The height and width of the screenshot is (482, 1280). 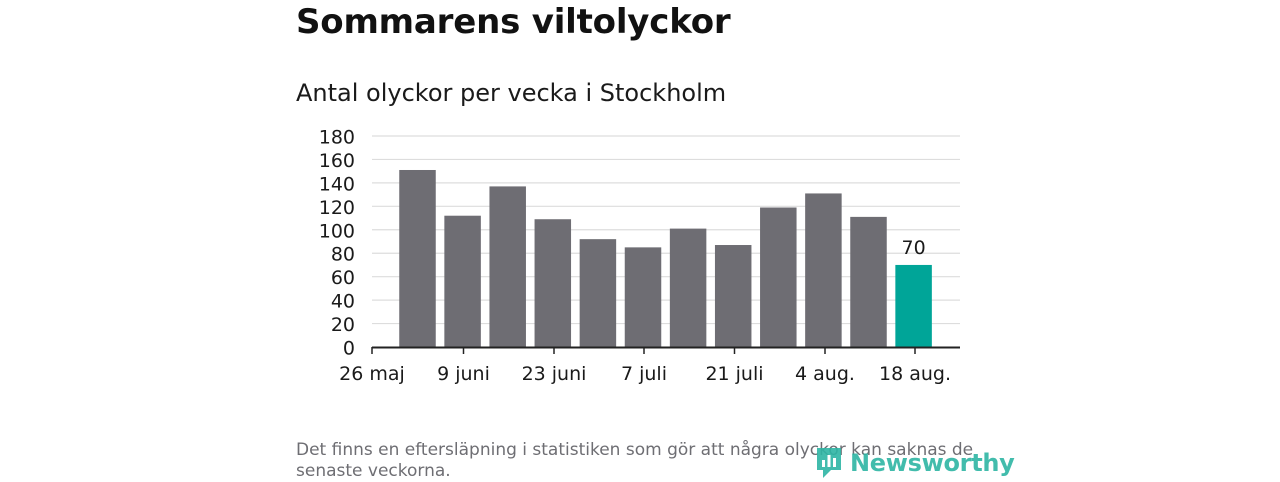 What do you see at coordinates (829, 463) in the screenshot?
I see `newsworthy-logo-icon` at bounding box center [829, 463].